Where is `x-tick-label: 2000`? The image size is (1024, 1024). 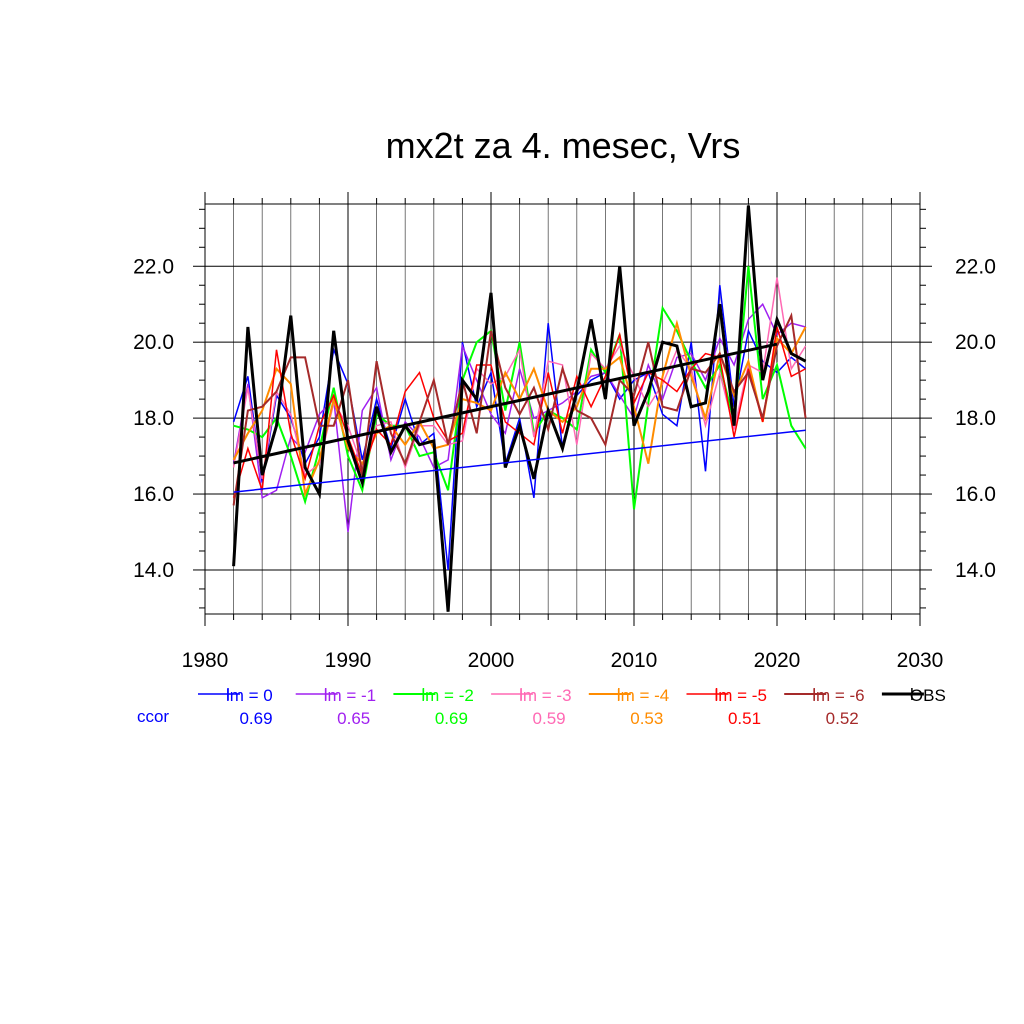 x-tick-label: 2000 is located at coordinates (491, 660).